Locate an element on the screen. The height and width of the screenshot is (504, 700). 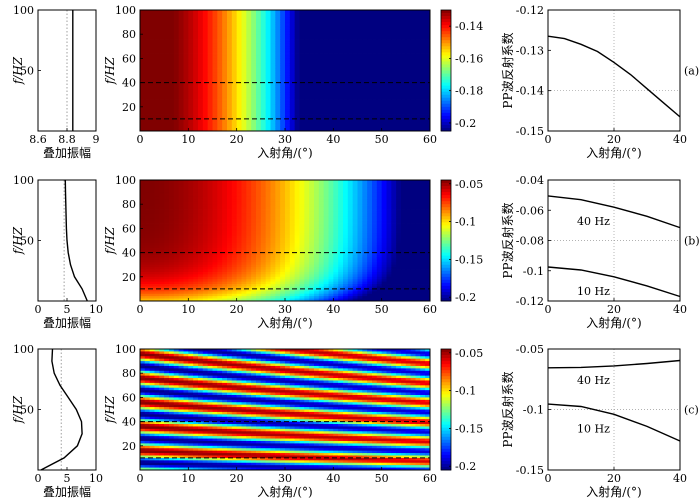
colorbar-segment is located at coordinates (446, 129).